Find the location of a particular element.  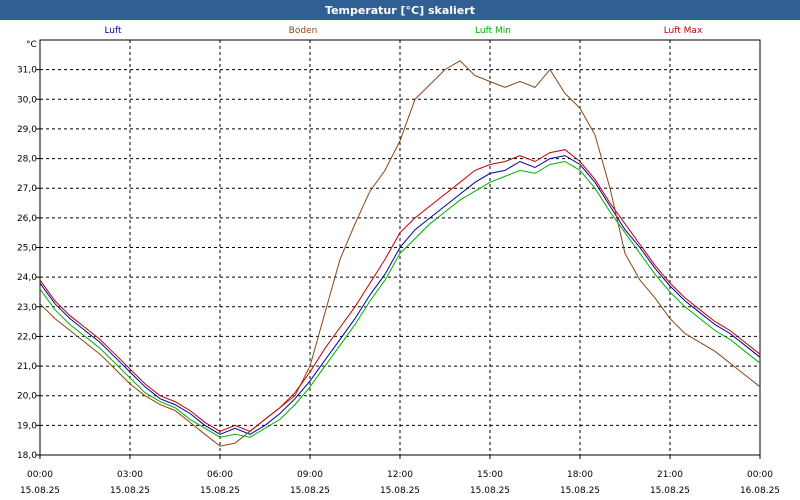

y-tick-label: 19,0 is located at coordinates (27, 426).